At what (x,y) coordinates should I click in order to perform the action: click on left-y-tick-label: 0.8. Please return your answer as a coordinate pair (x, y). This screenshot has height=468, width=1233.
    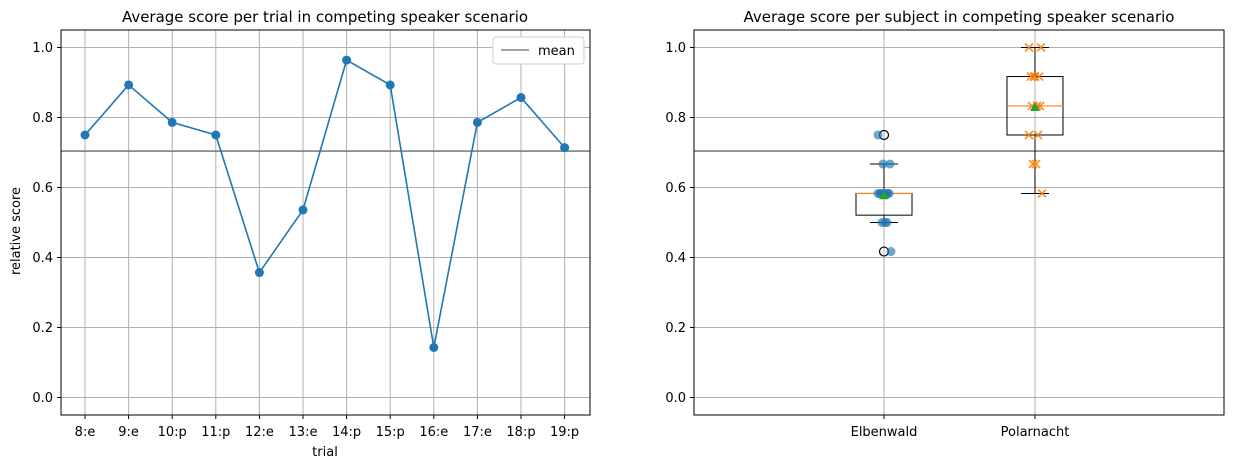
    Looking at the image, I should click on (42, 118).